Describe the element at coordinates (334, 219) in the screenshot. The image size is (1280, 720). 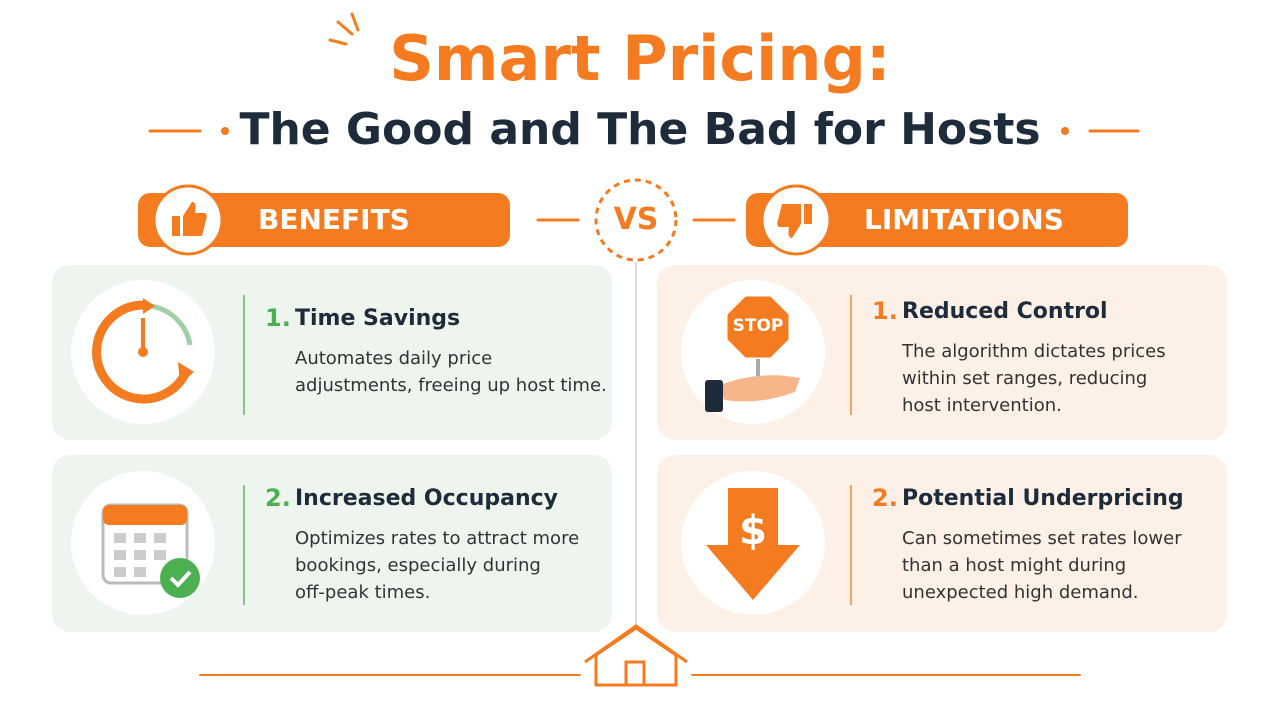
I see `benefits-label: BENEFITS` at that location.